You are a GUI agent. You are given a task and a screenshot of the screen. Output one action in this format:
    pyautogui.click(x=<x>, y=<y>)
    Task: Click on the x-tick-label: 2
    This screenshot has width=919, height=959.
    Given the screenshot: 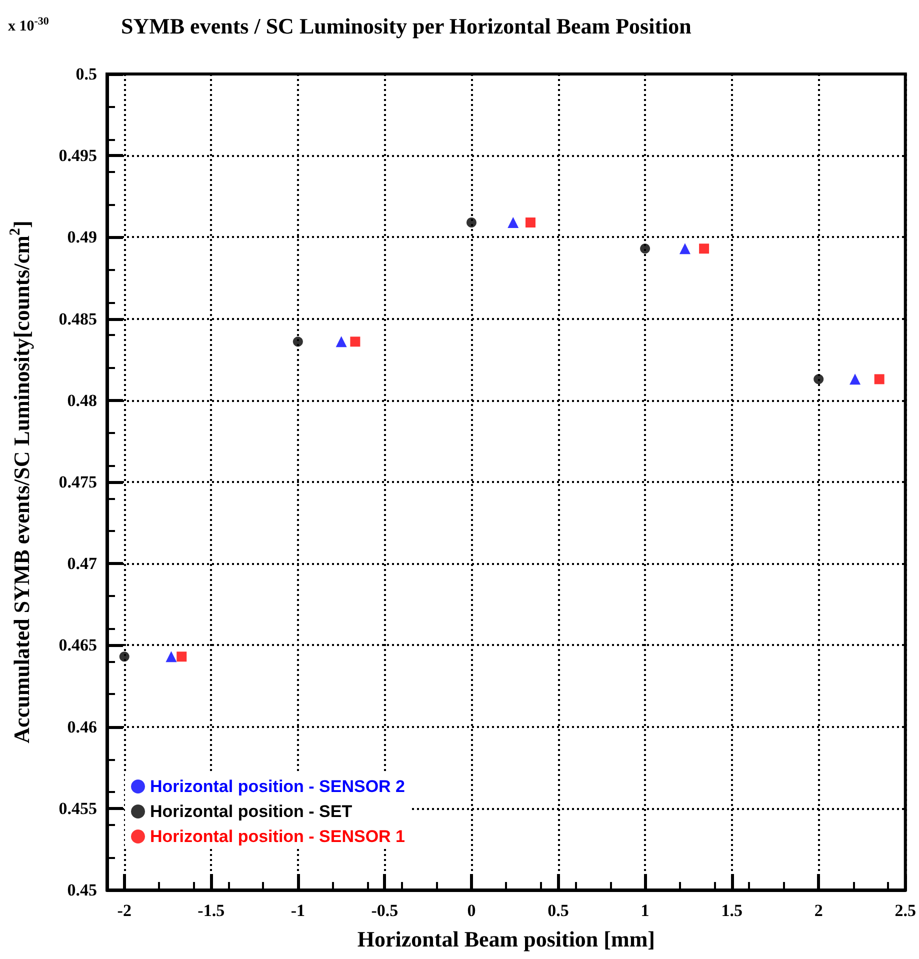 What is the action you would take?
    pyautogui.click(x=818, y=910)
    